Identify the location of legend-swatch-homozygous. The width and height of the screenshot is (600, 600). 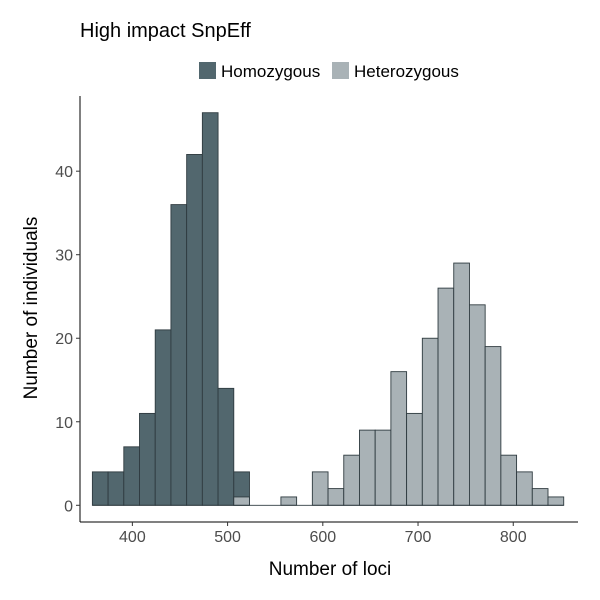
(207, 70).